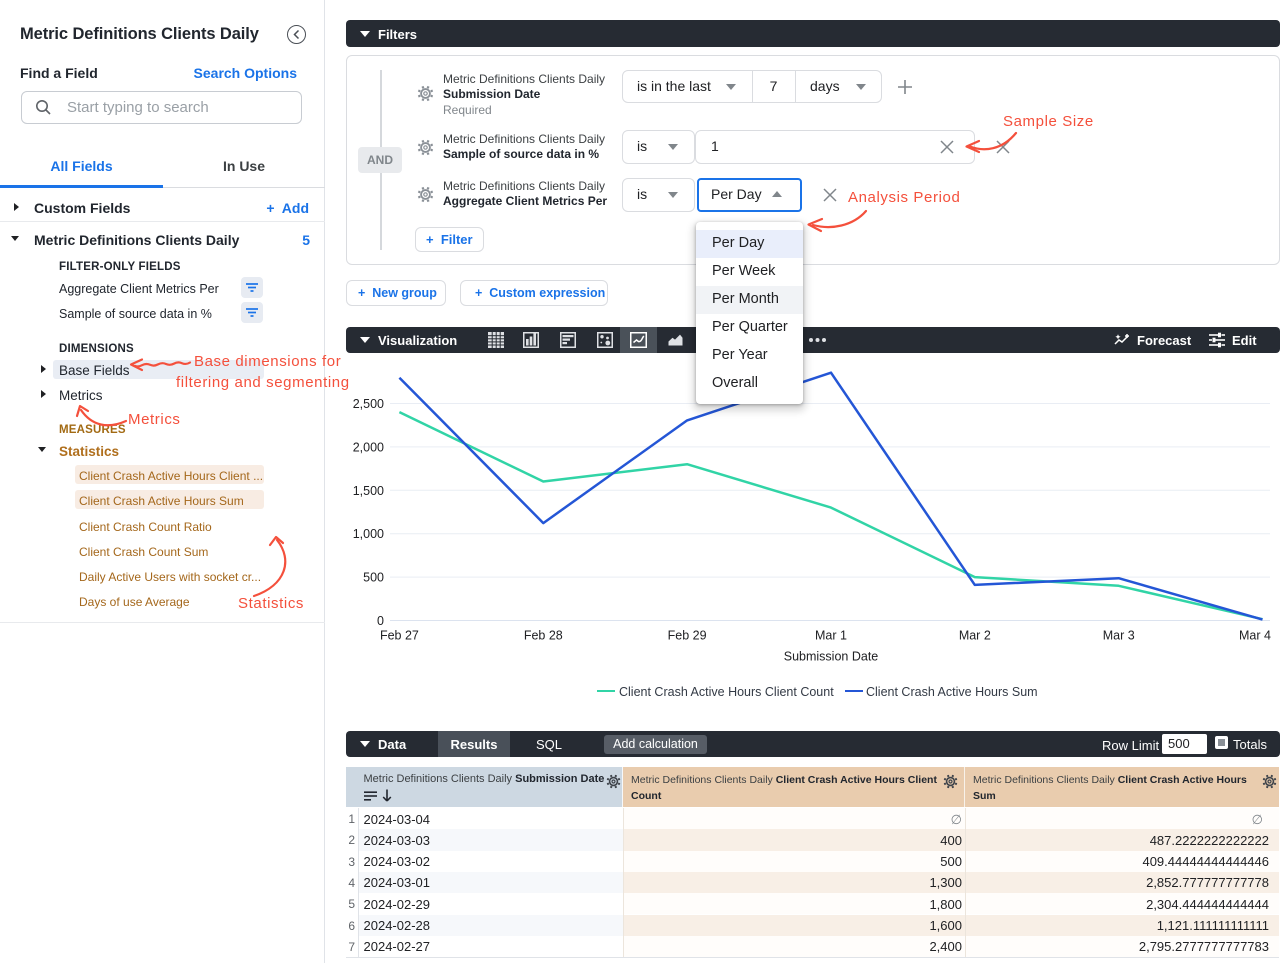  What do you see at coordinates (543, 636) in the screenshot?
I see `svg-text: Feb 28` at bounding box center [543, 636].